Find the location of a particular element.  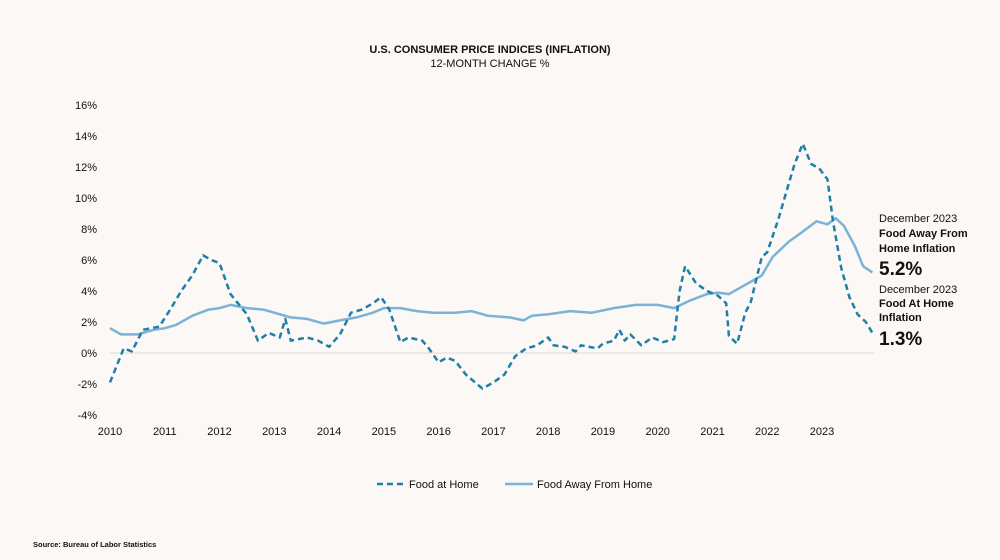

y-tick-label: 14% is located at coordinates (86, 137).